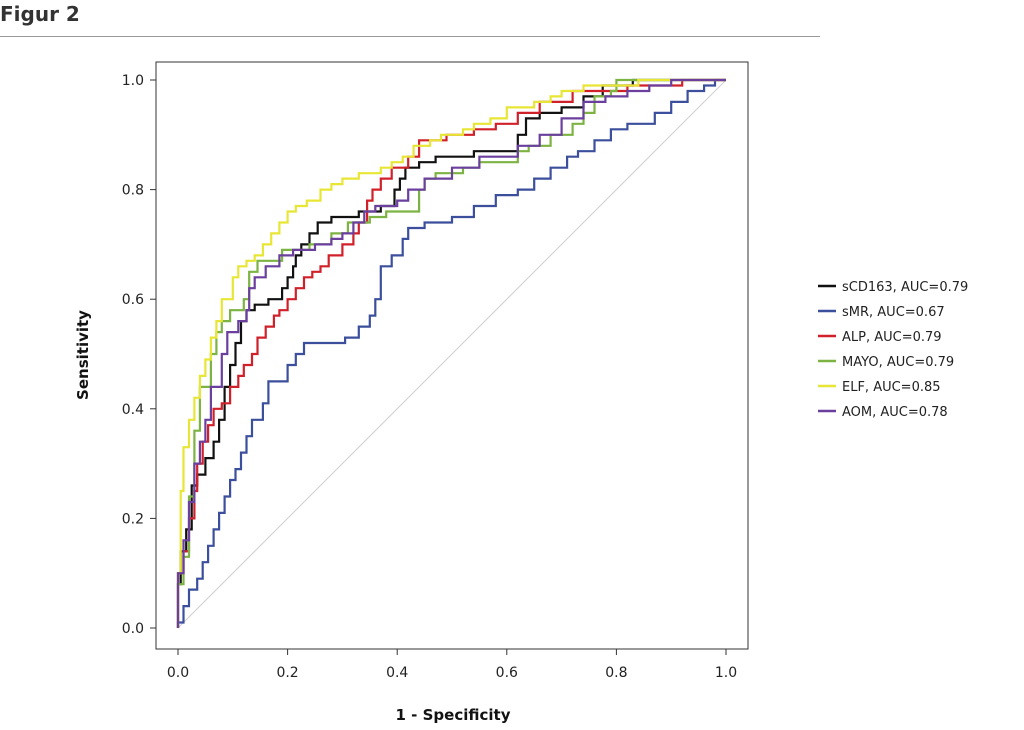 The height and width of the screenshot is (730, 1024). I want to click on x-axis-title: 1 - Specificity, so click(453, 715).